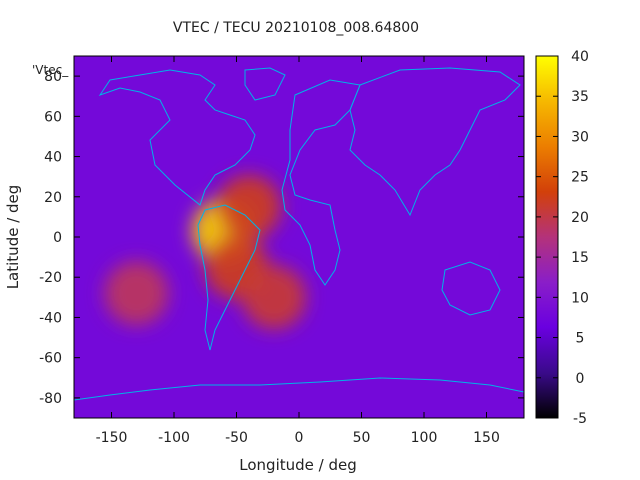 The image size is (640, 480). What do you see at coordinates (547, 237) in the screenshot?
I see `colorbar` at bounding box center [547, 237].